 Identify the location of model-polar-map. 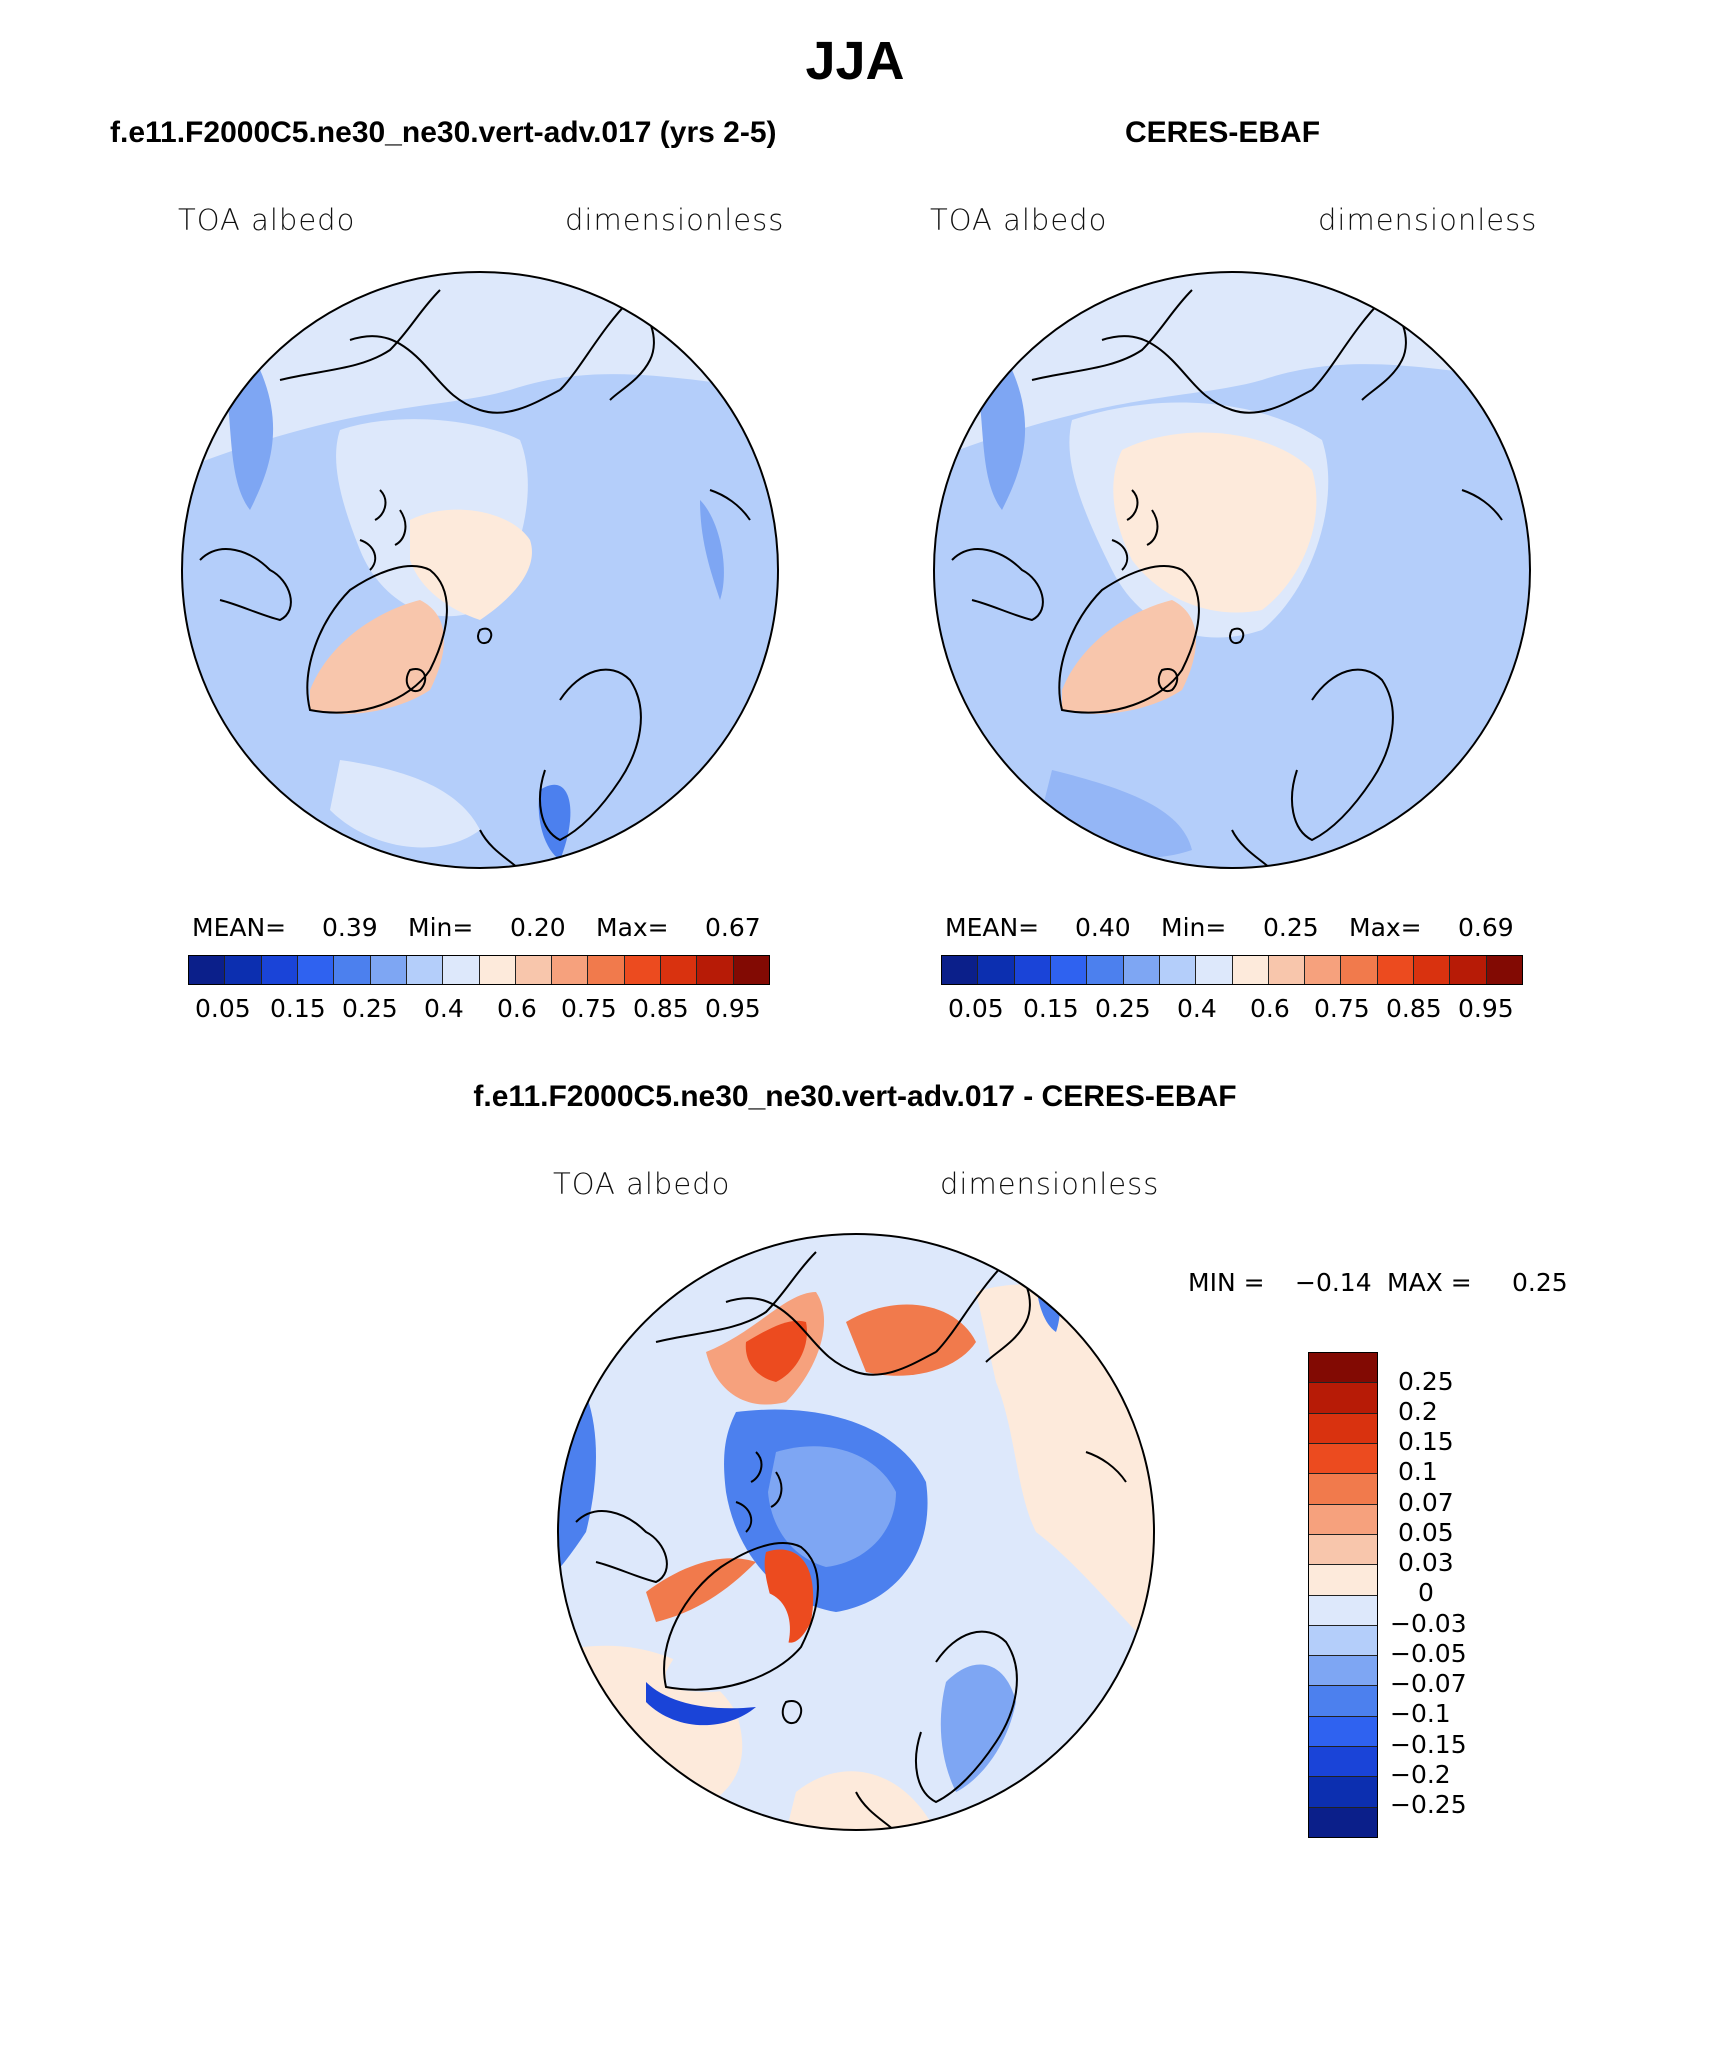
(480, 570).